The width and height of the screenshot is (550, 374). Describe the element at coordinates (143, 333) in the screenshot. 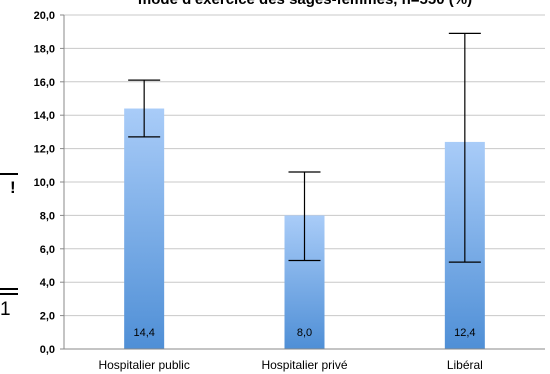

I see `bar-value-label: 14,4` at that location.